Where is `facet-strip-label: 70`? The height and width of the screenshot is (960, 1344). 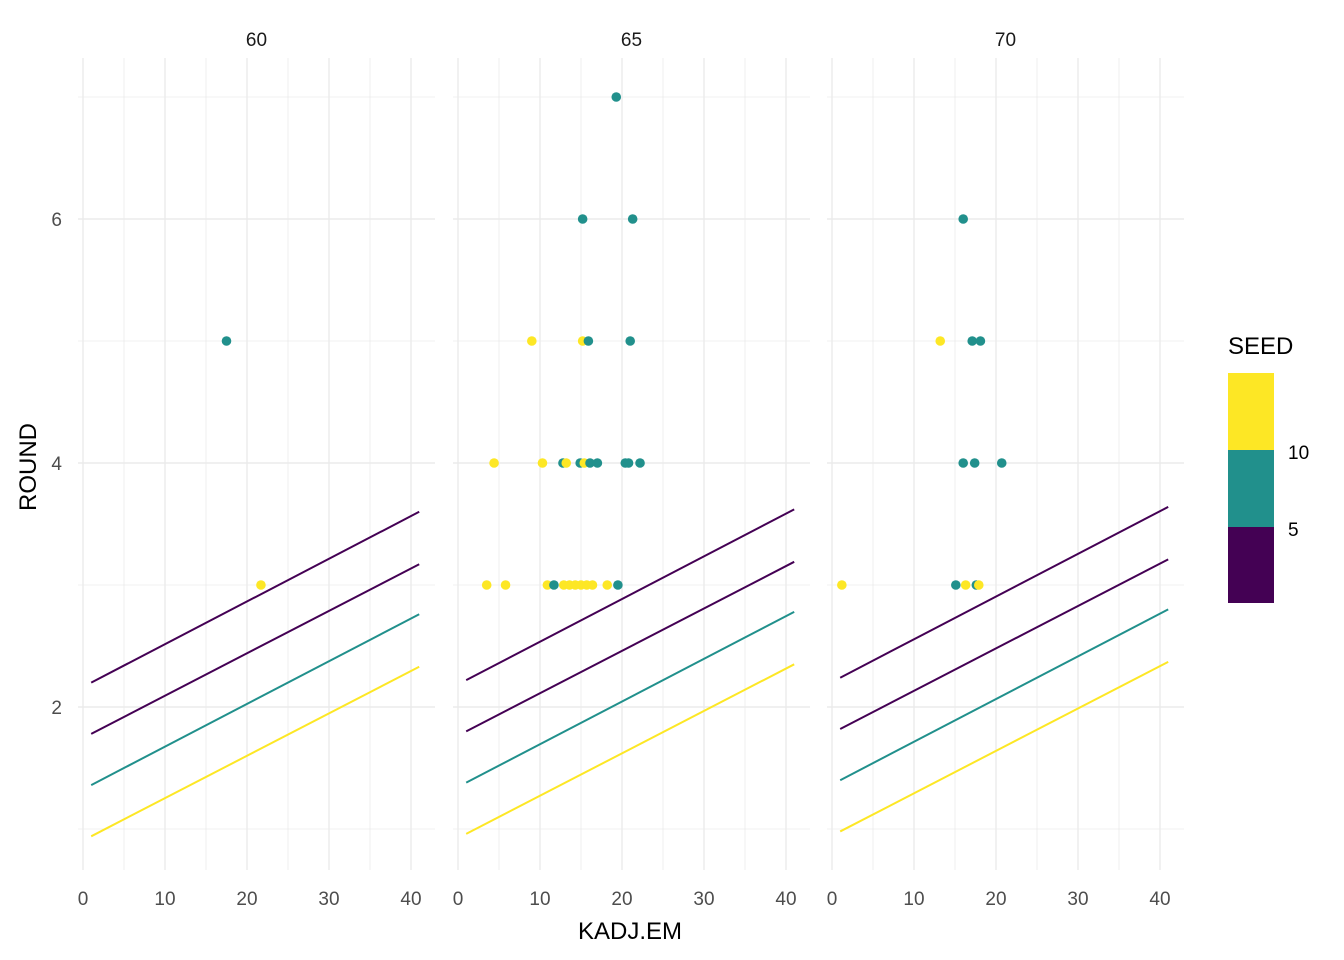
facet-strip-label: 70 is located at coordinates (1005, 40).